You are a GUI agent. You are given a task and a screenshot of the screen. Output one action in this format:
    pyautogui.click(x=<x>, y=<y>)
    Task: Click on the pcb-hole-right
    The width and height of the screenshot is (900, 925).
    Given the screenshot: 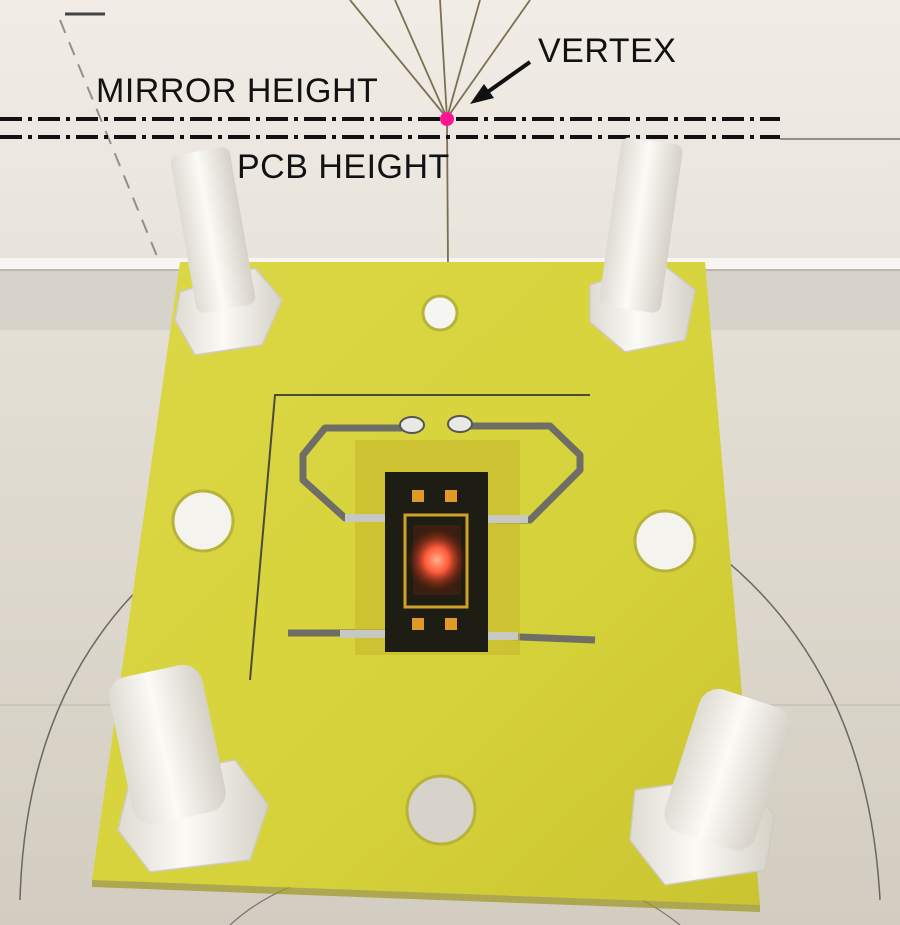 What is the action you would take?
    pyautogui.click(x=665, y=541)
    